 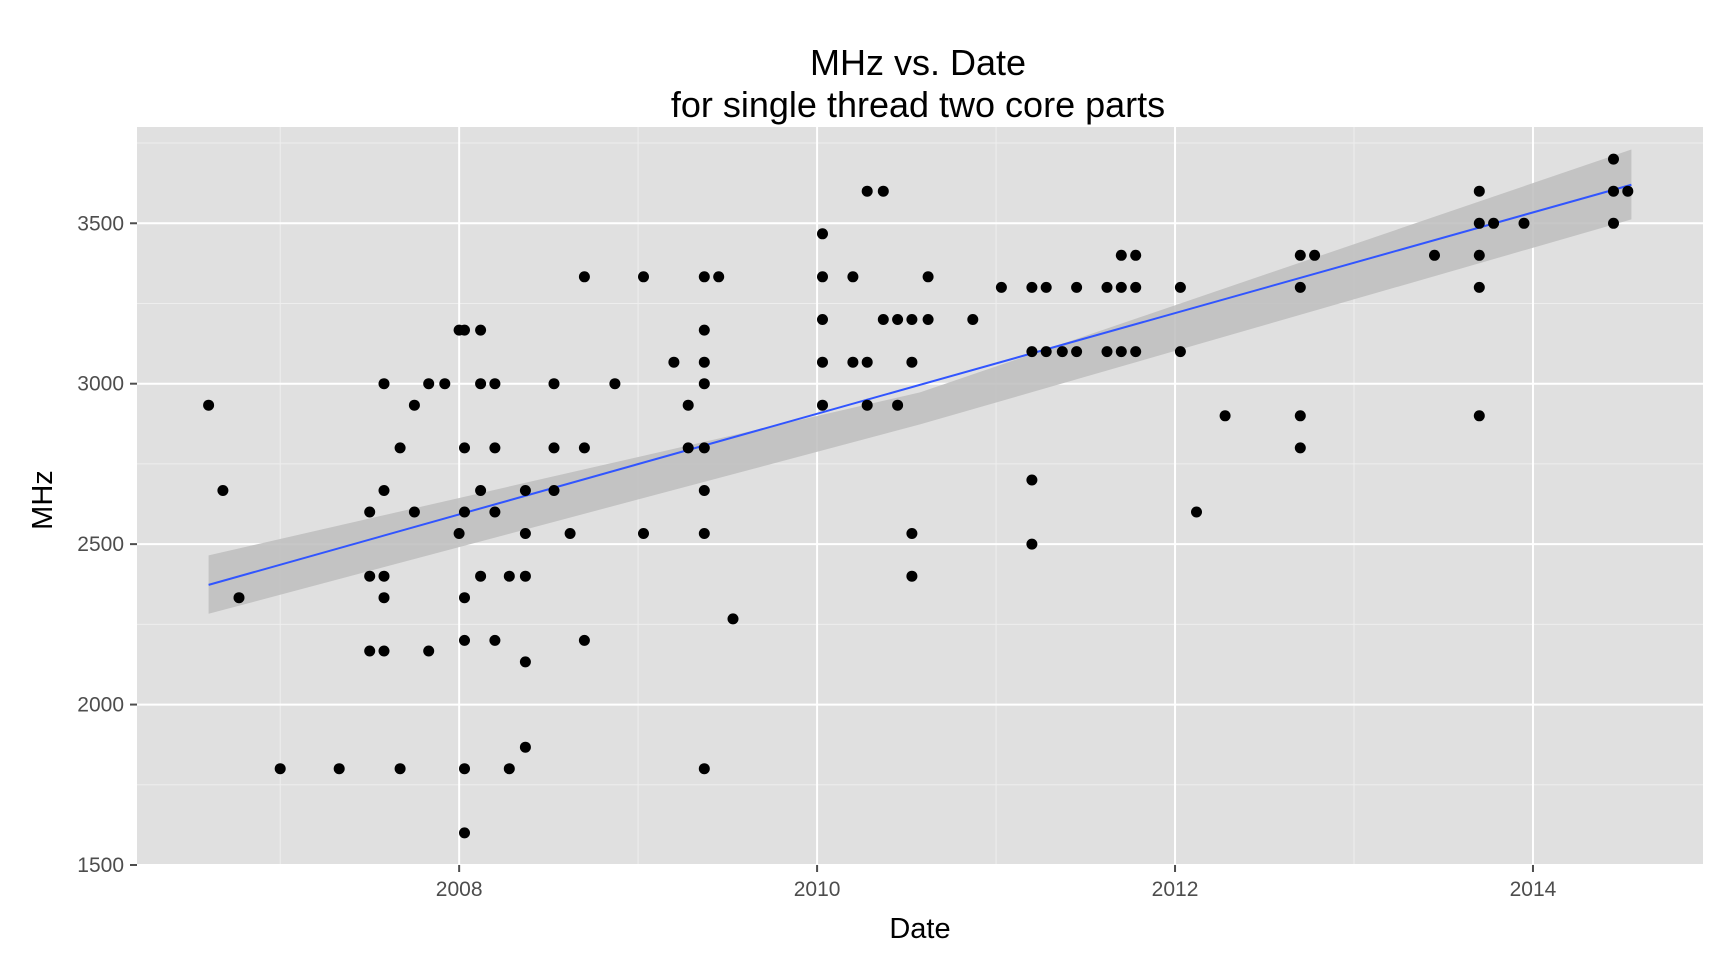 I want to click on x-tick-label: 2014, so click(x=1533, y=889).